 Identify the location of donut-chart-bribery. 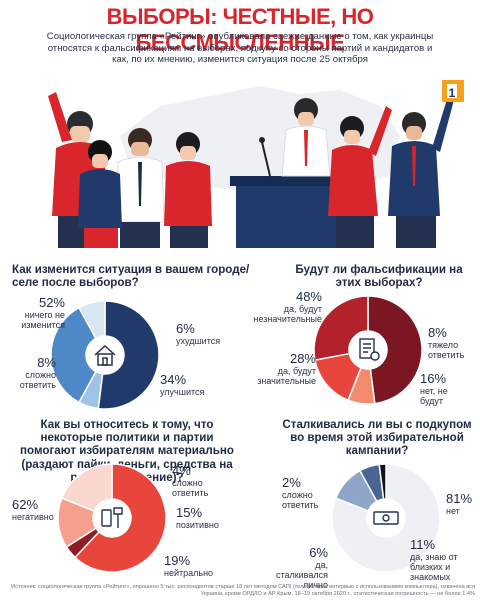
(386, 518).